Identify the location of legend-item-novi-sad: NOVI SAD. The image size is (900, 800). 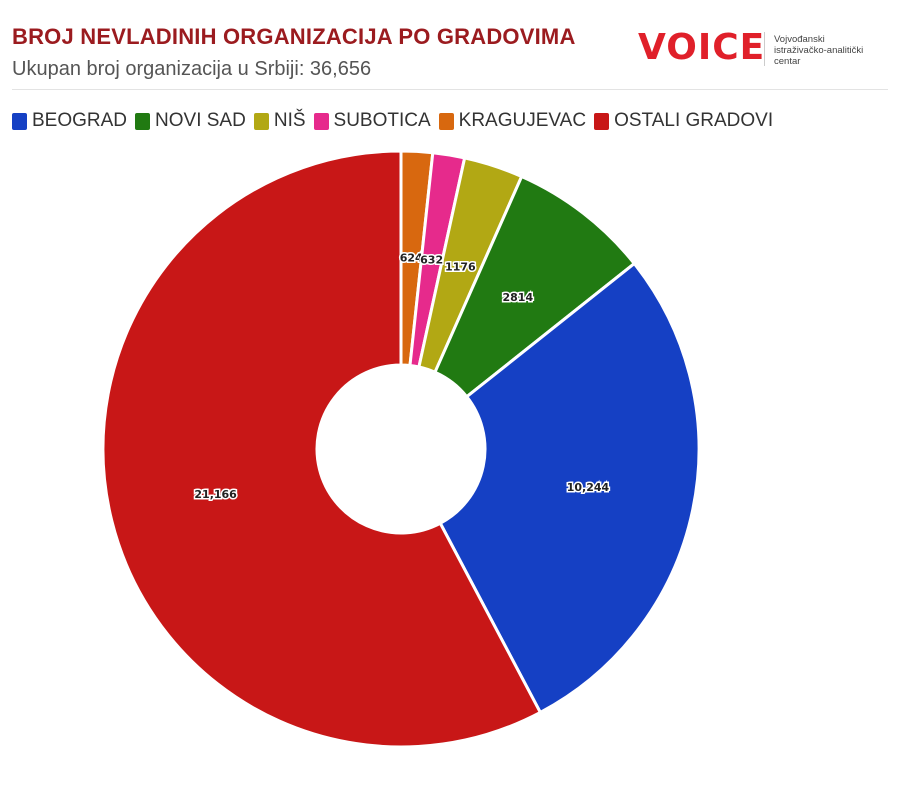
(190, 121).